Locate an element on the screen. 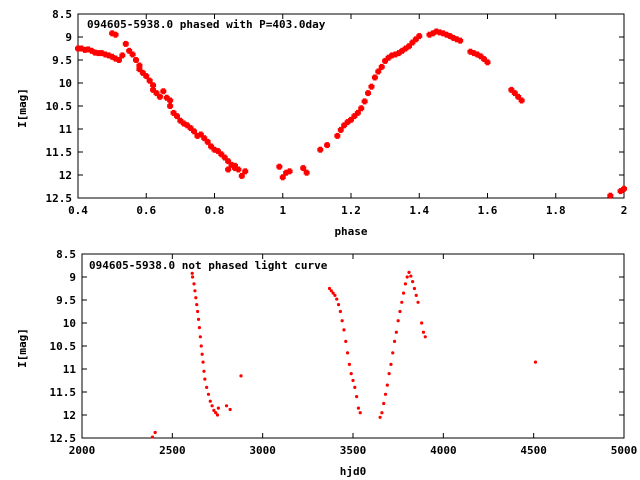 Image resolution: width=640 pixels, height=480 pixels. x-tick-label: 3500 is located at coordinates (353, 450).